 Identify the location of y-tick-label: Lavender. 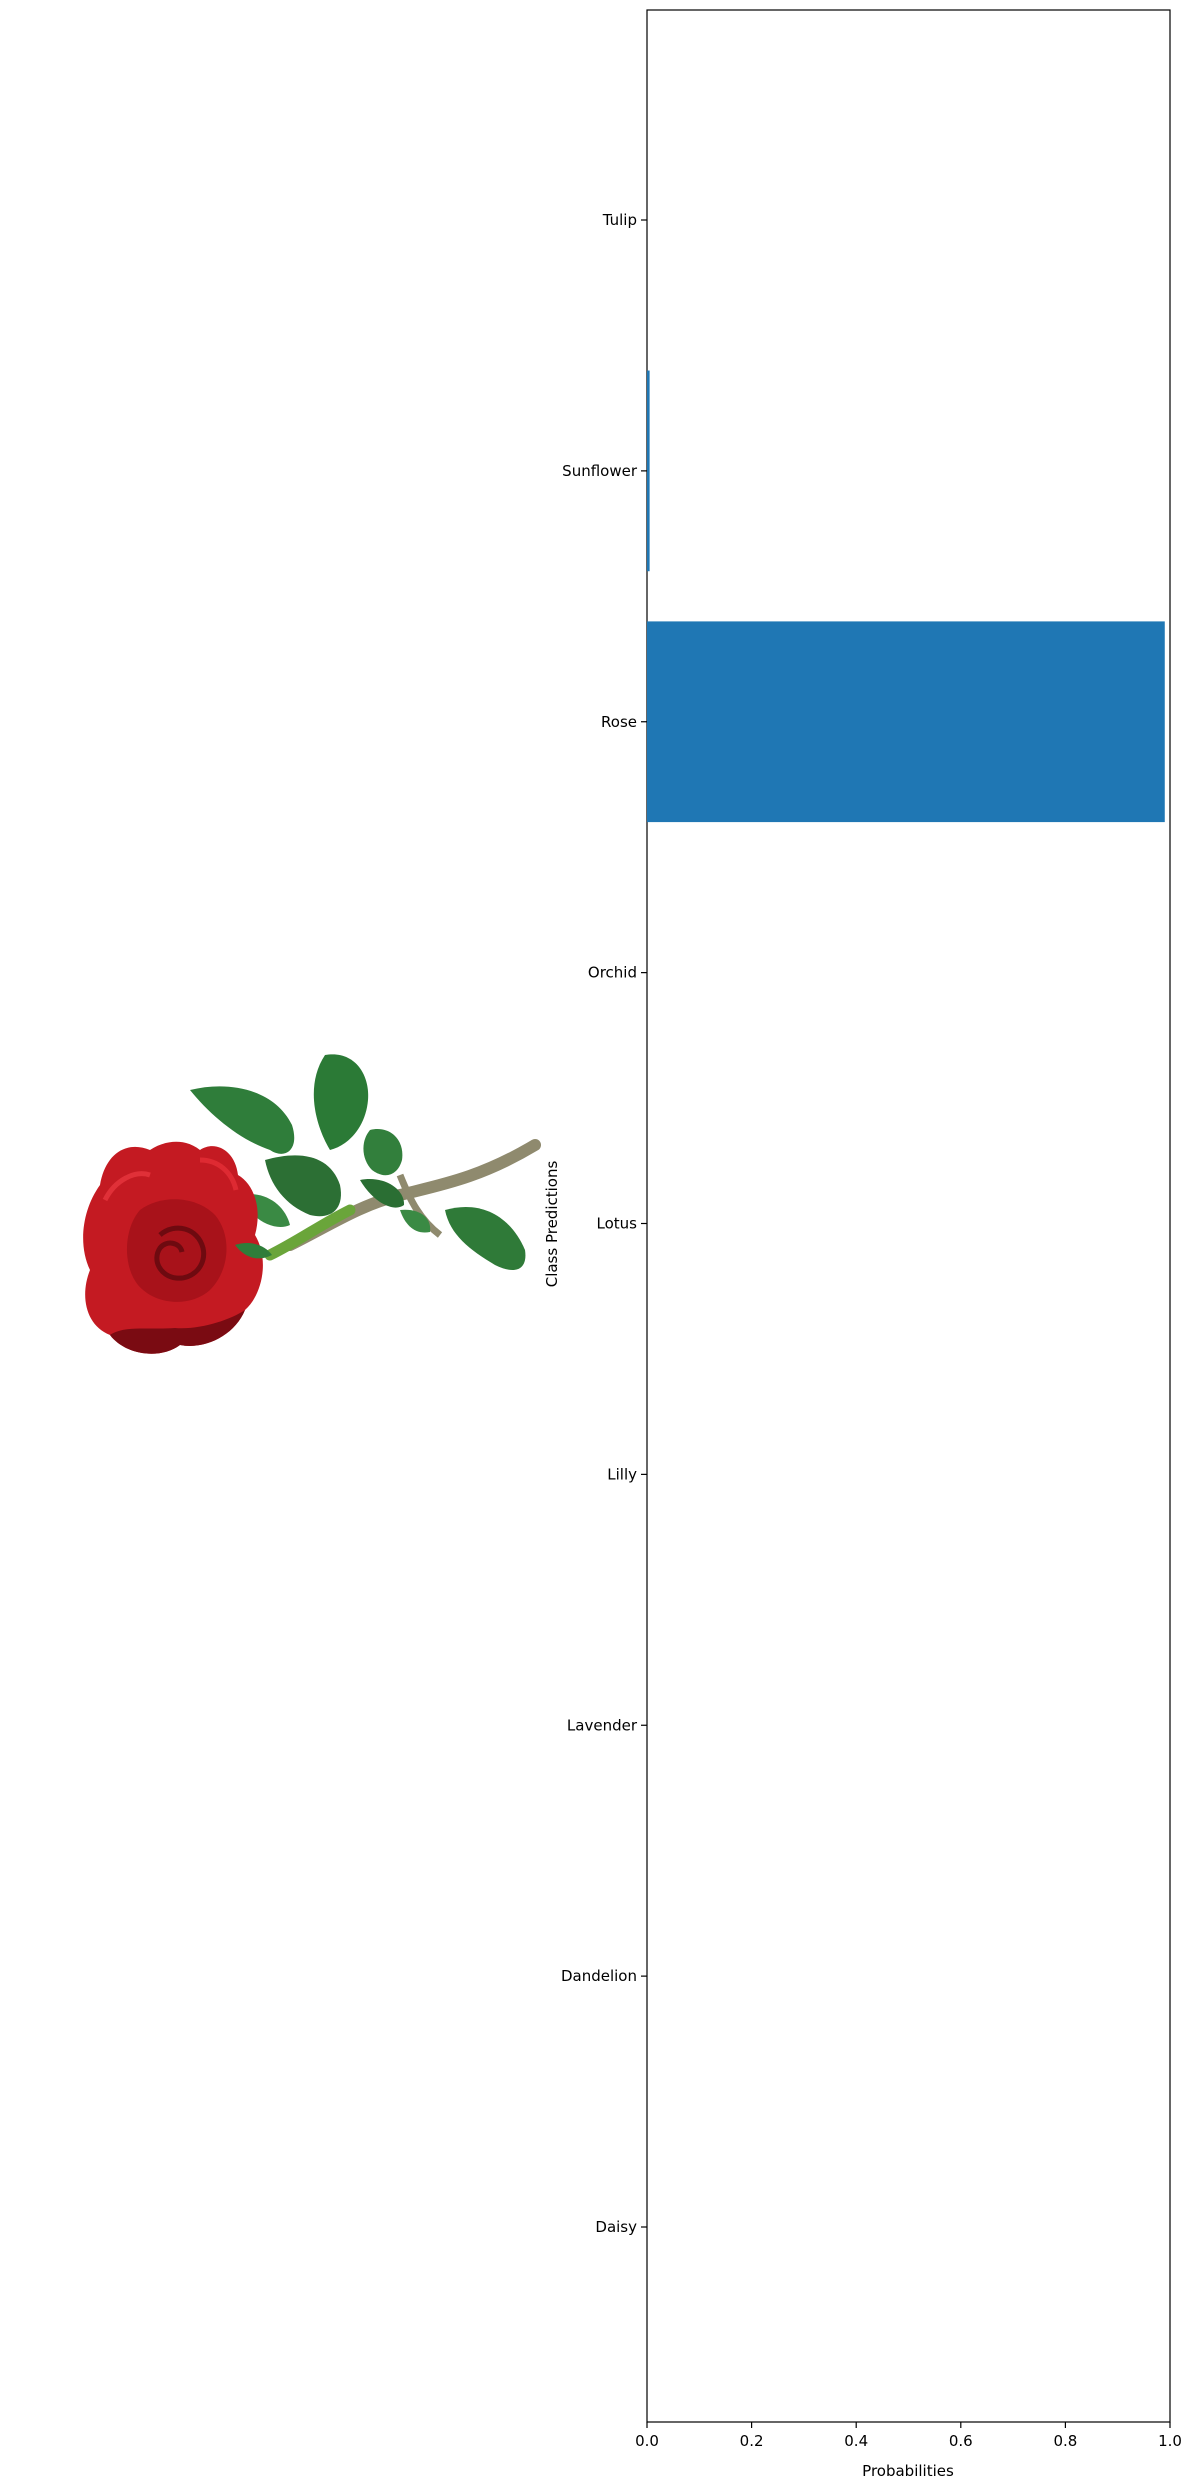
(602, 1725).